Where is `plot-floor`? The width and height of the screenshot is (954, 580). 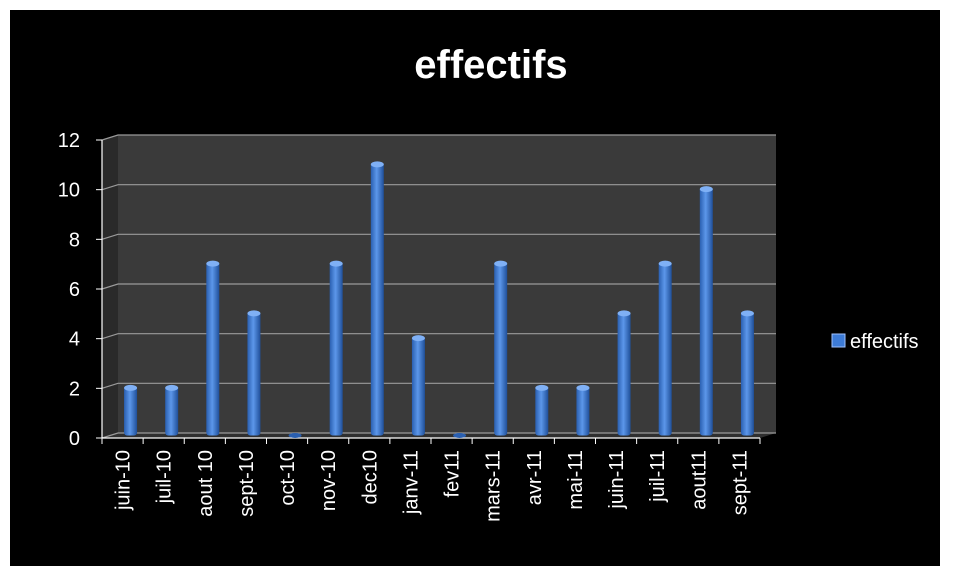 plot-floor is located at coordinates (439, 435).